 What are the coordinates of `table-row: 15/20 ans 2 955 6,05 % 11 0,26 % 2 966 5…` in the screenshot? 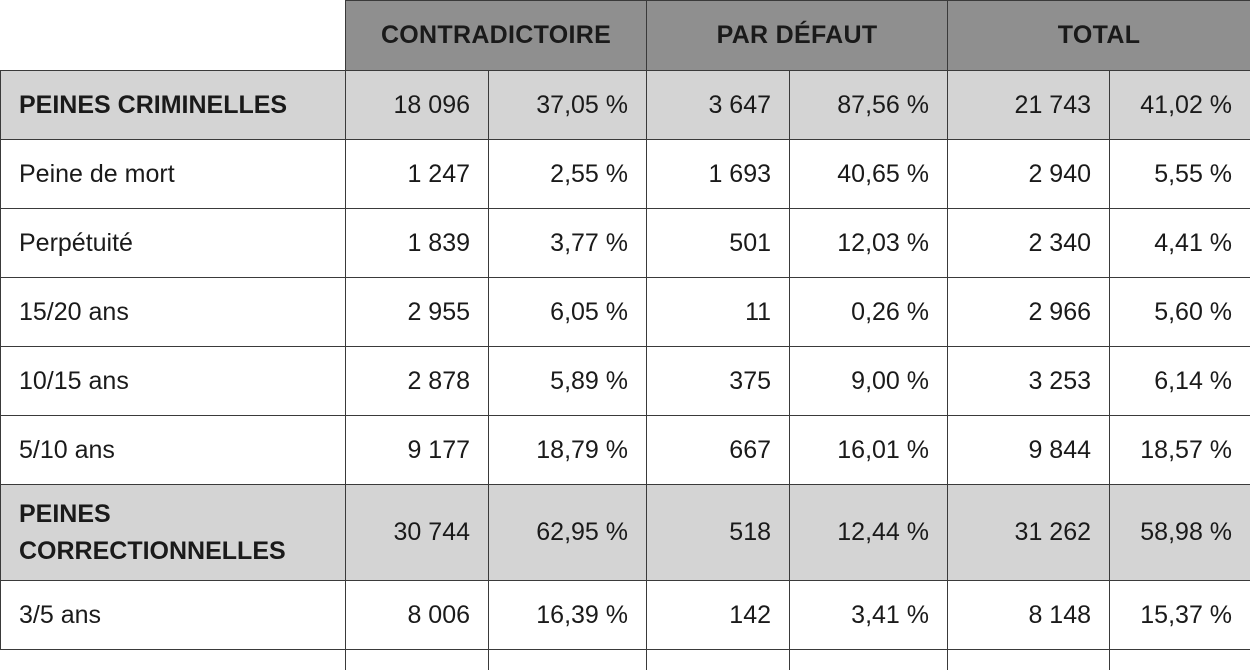 It's located at (625, 312).